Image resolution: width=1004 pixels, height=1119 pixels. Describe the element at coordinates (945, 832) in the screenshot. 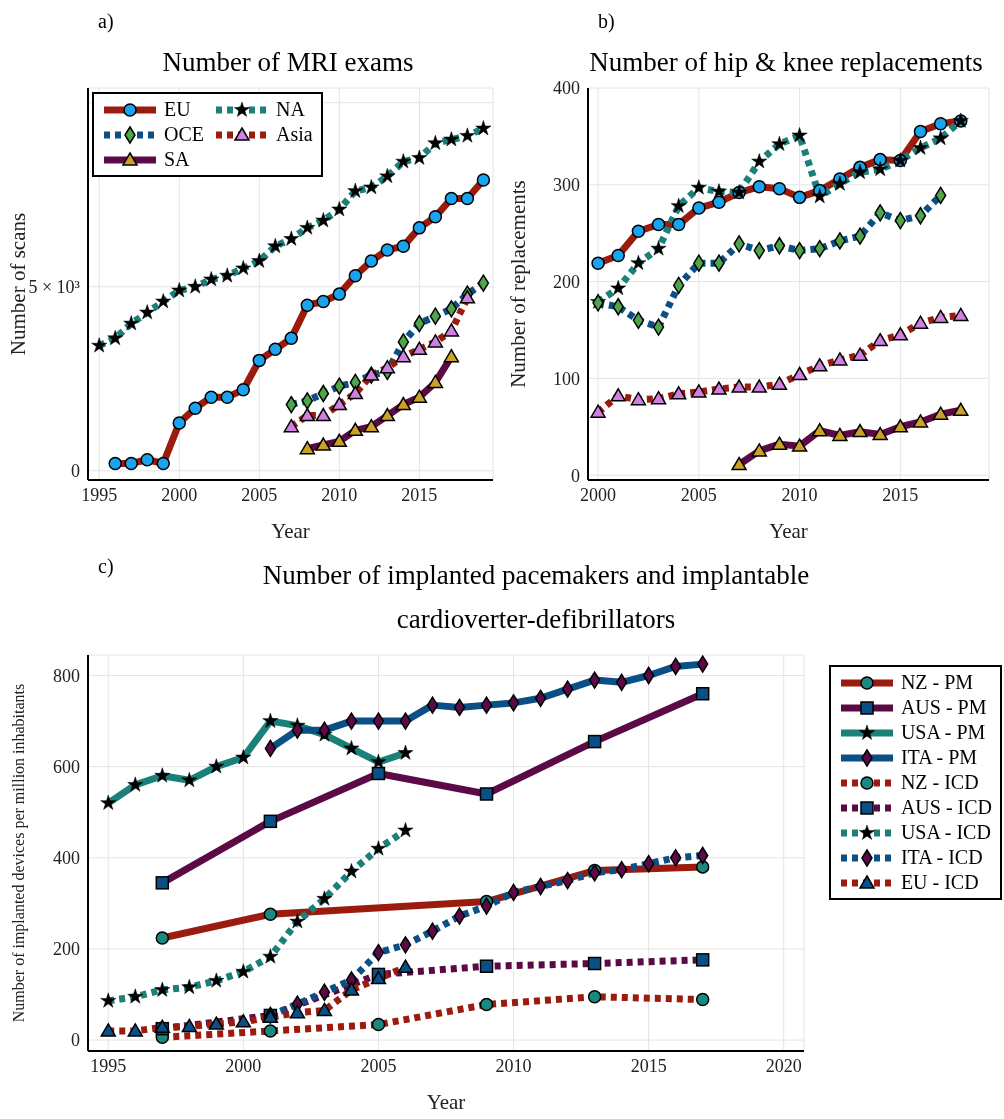

I see `legend-label: USA - ICD` at that location.